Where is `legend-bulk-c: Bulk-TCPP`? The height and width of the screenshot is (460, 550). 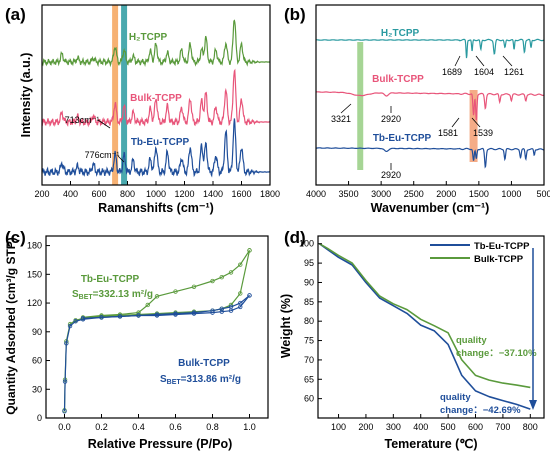 legend-bulk-c: Bulk-TCPP is located at coordinates (204, 363).